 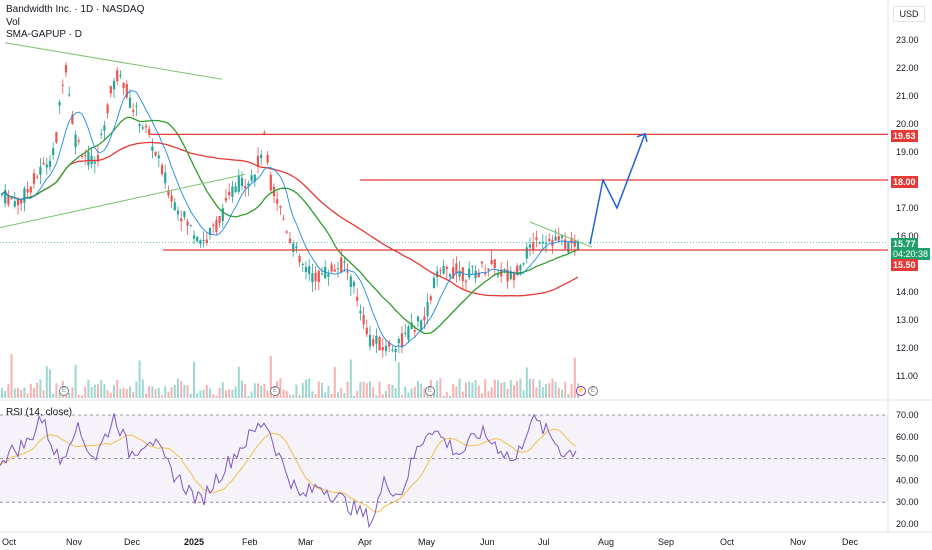 I want to click on currency-button: USD, so click(x=909, y=14).